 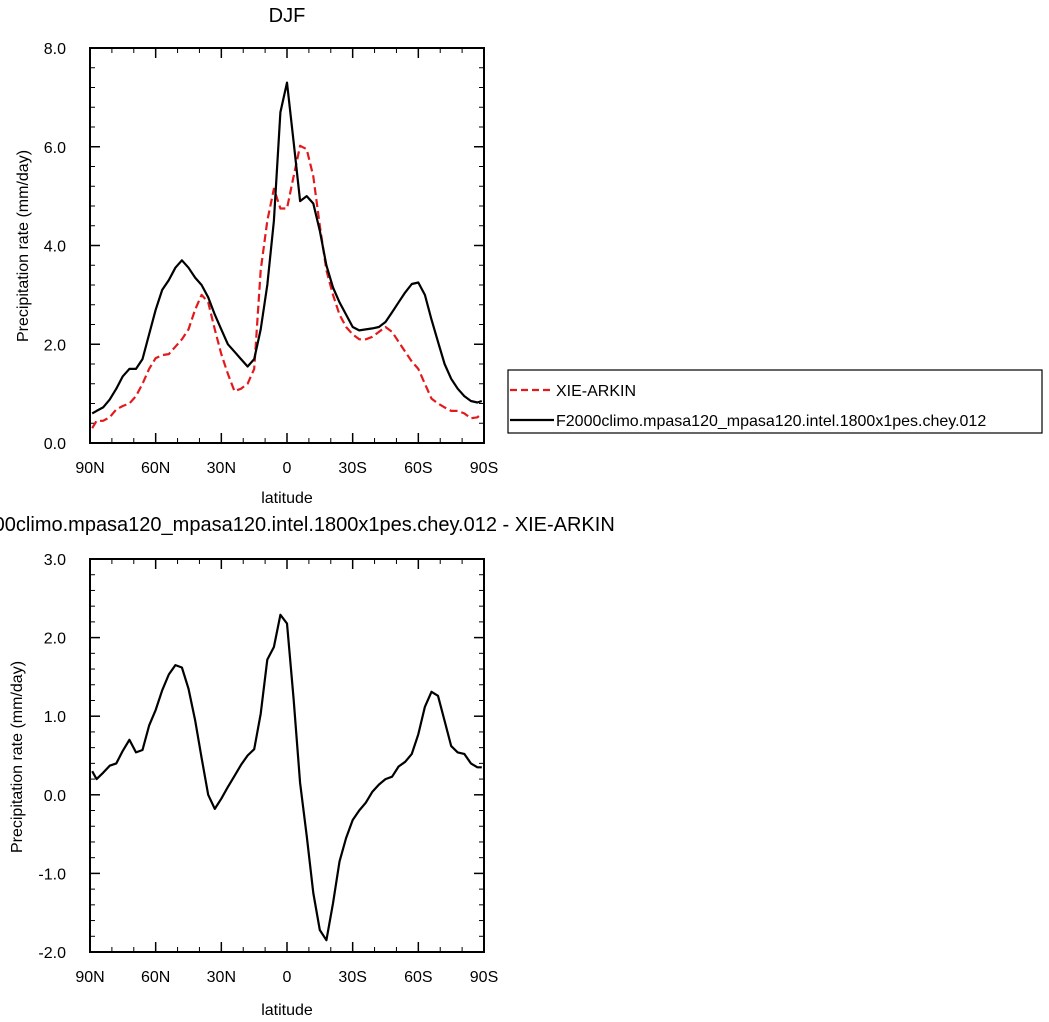 I want to click on bottom-chart-frame, so click(x=287, y=755).